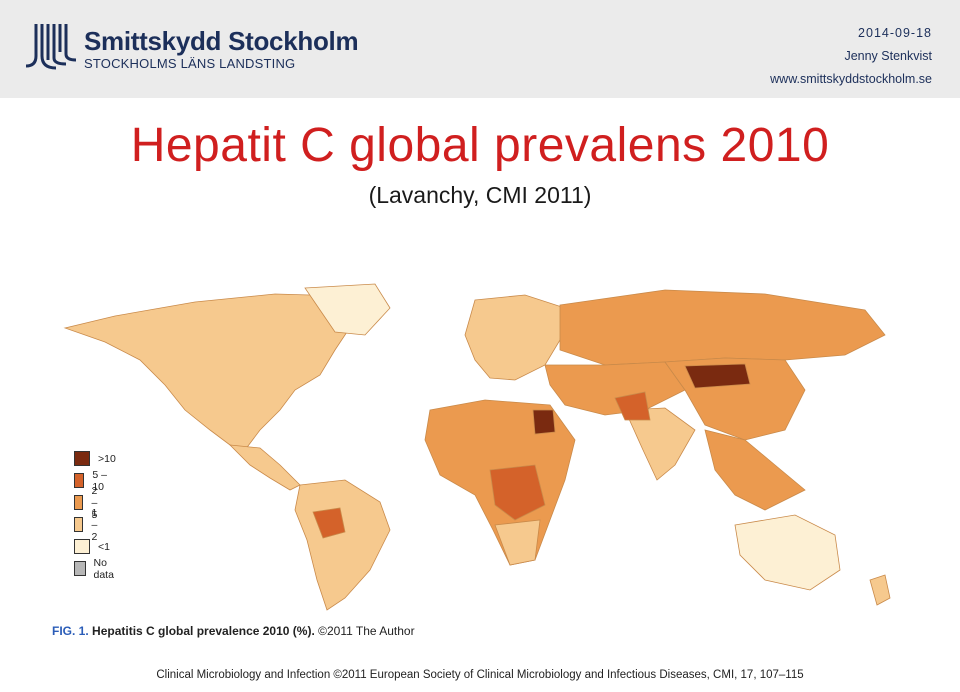 The height and width of the screenshot is (692, 960). What do you see at coordinates (51, 47) in the screenshot?
I see `smittskydd-logo-icon` at bounding box center [51, 47].